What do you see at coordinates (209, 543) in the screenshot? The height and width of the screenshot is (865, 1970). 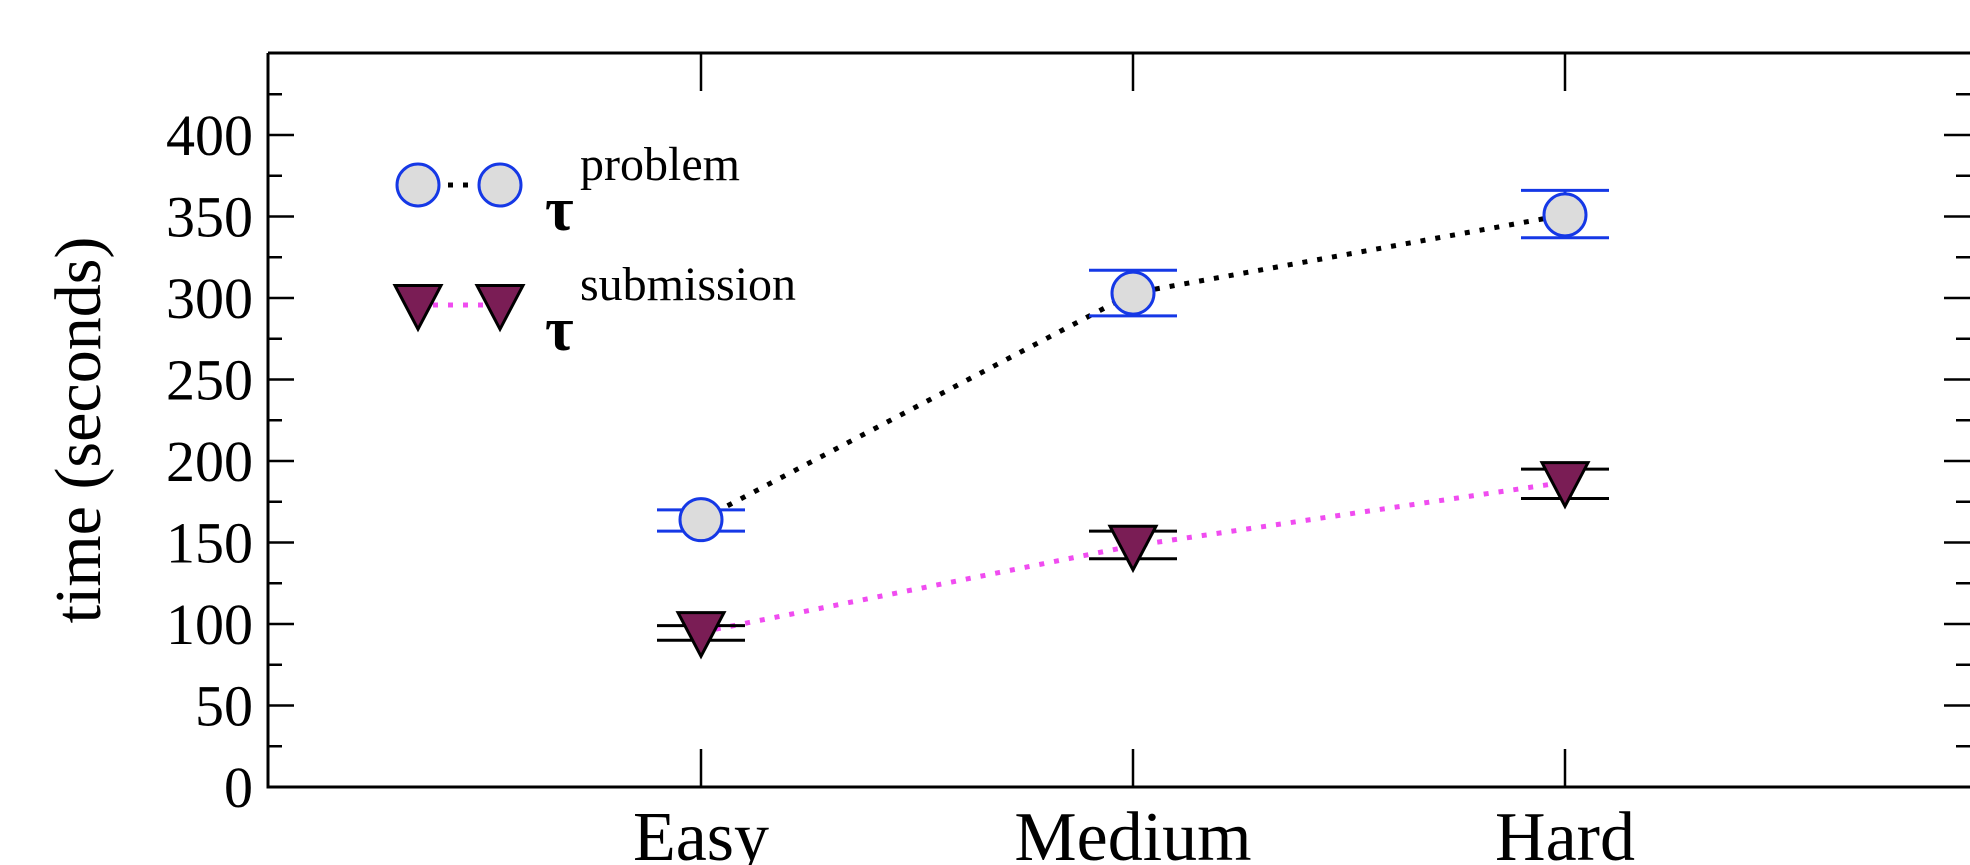 I see `y-tick-label: 150` at bounding box center [209, 543].